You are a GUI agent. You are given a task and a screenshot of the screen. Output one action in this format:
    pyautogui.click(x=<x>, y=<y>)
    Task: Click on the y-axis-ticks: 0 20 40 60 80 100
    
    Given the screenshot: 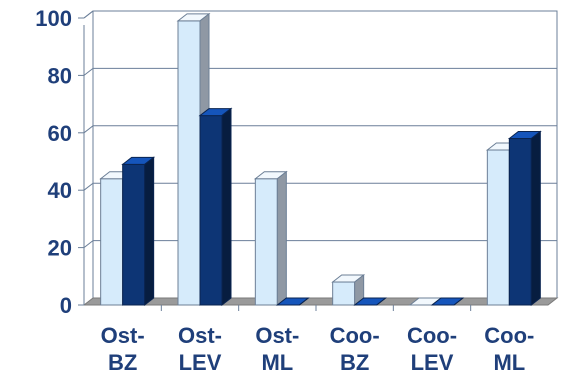 What is the action you would take?
    pyautogui.click(x=53, y=162)
    